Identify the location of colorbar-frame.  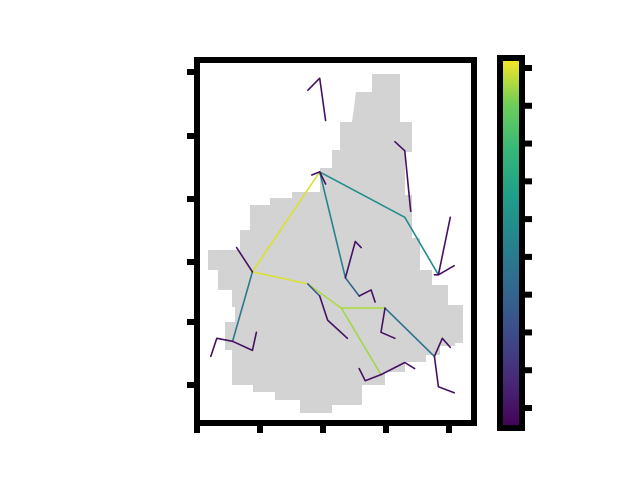
(511, 243).